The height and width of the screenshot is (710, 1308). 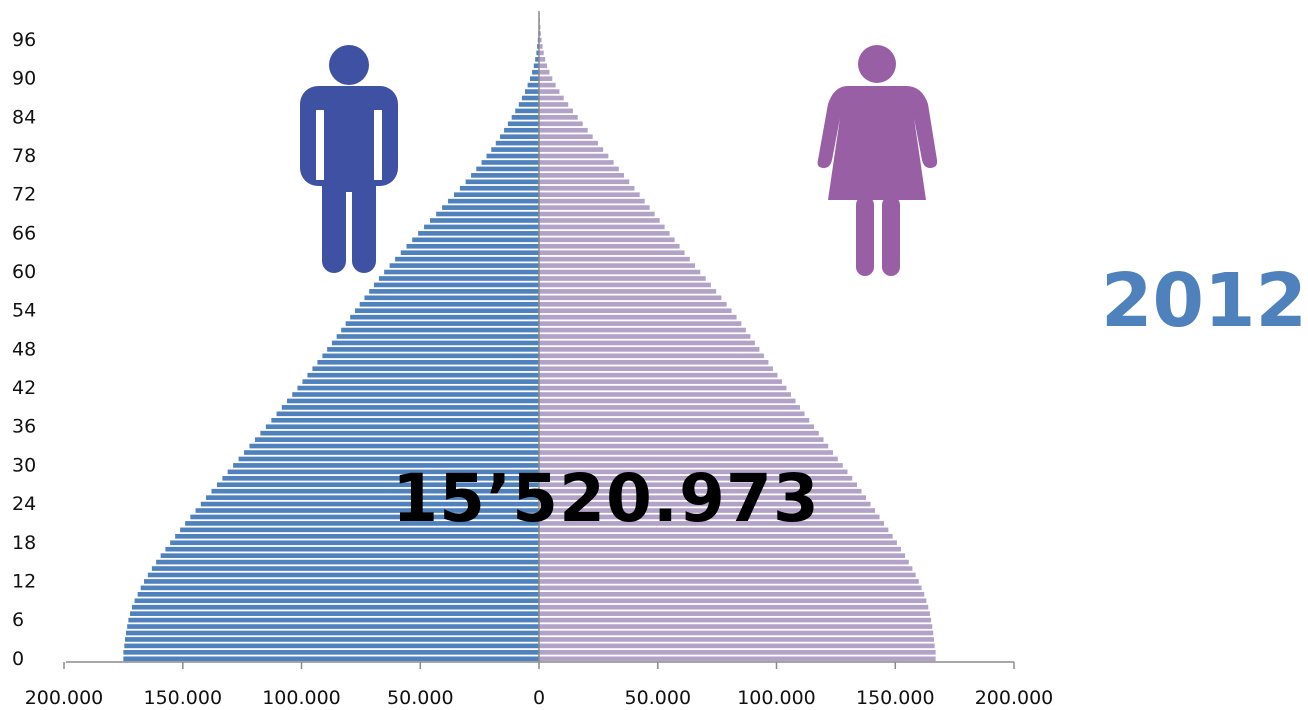 I want to click on y-tick-label: 66, so click(x=24, y=233).